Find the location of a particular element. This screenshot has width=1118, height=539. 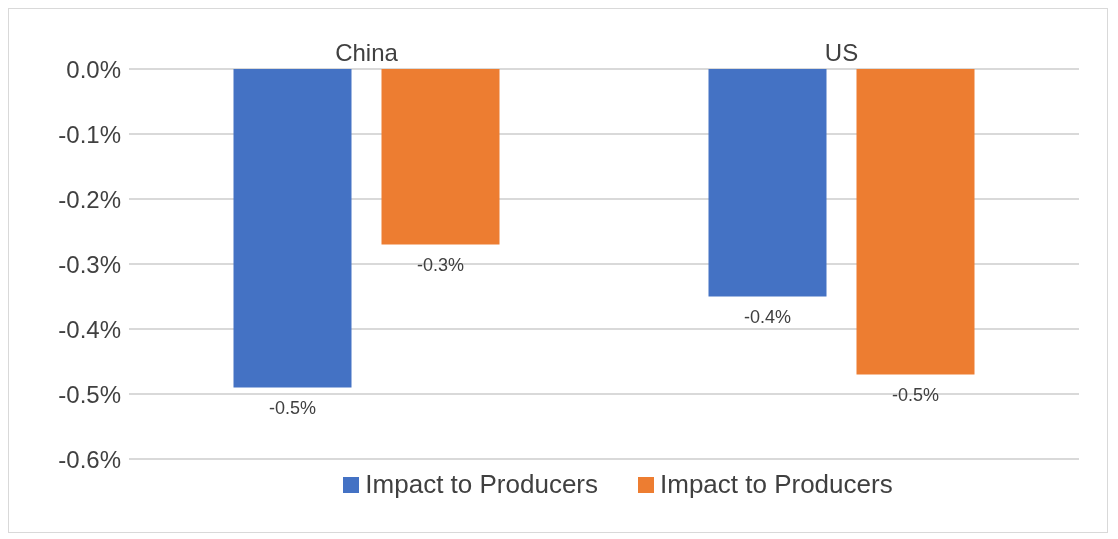

y-tick-label: -0.4% is located at coordinates (89, 329).